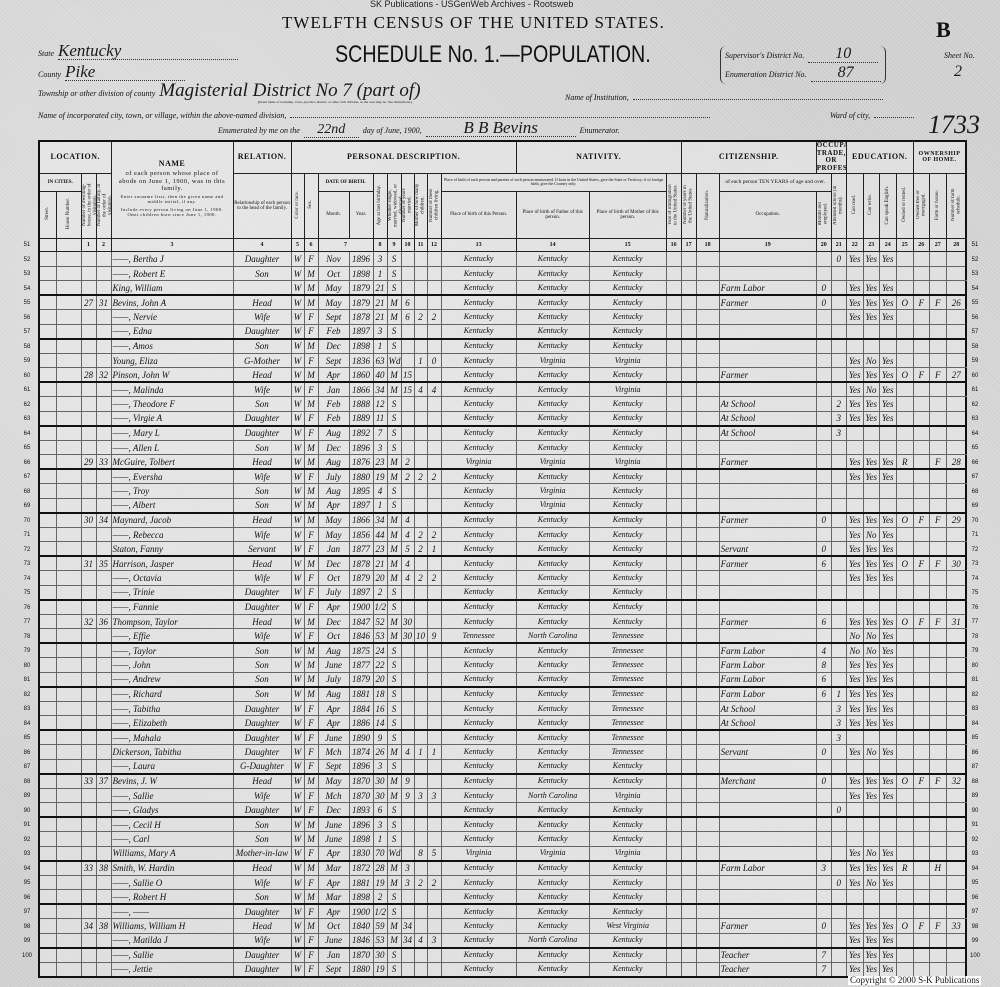 This screenshot has width=1000, height=987. What do you see at coordinates (394, 752) in the screenshot?
I see `marital-status-cell: M` at bounding box center [394, 752].